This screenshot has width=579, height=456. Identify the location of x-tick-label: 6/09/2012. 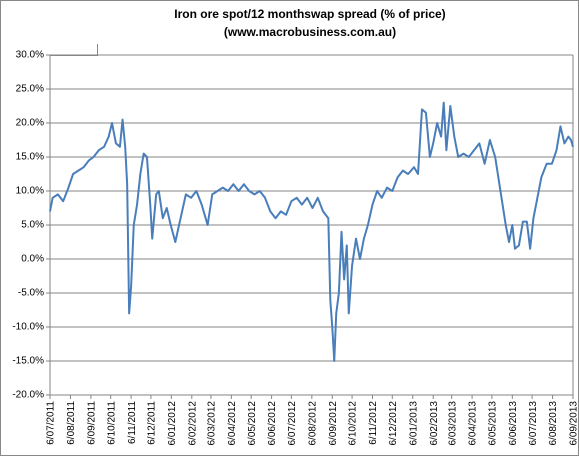
(333, 423).